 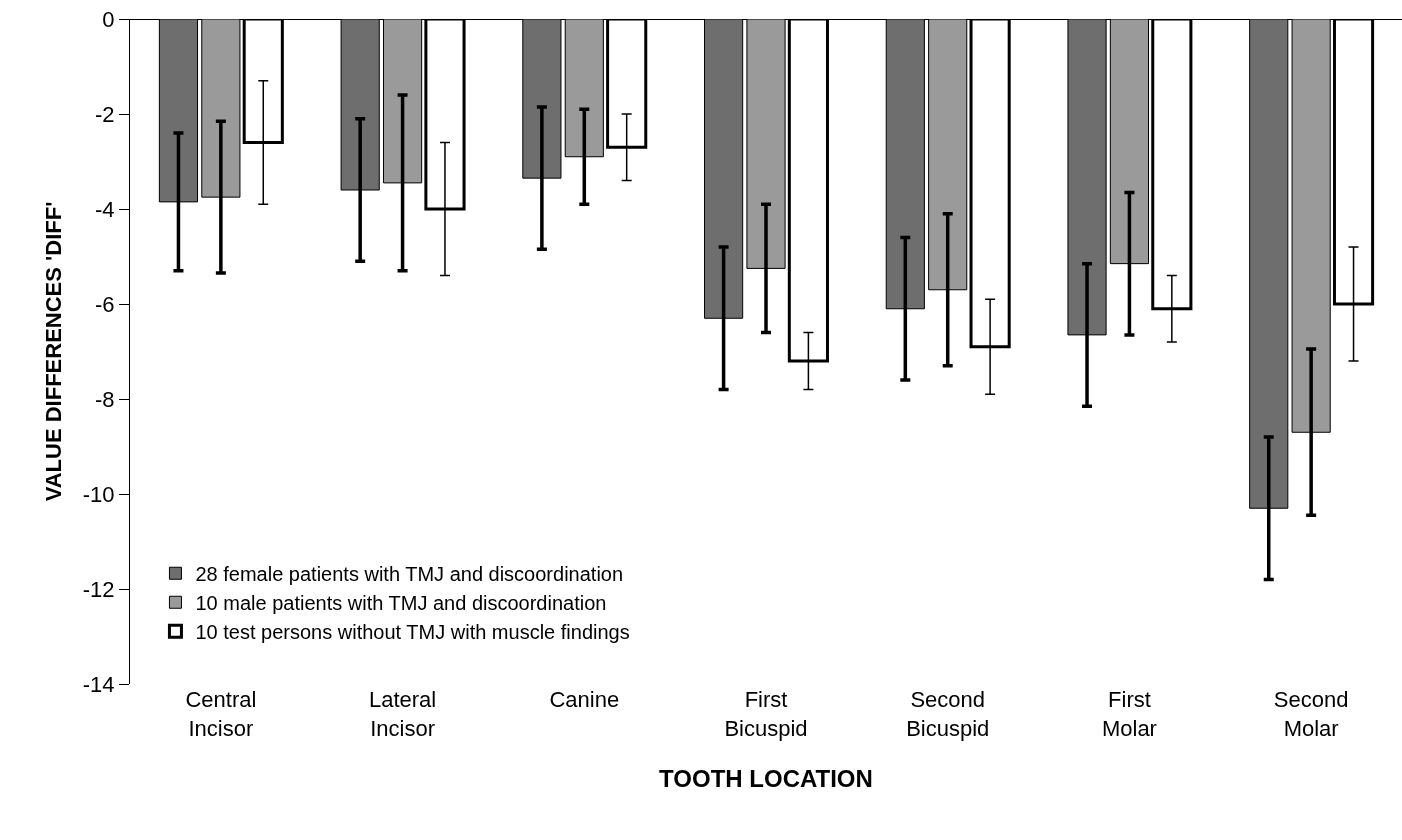 I want to click on y-tick-label: -6, so click(x=105, y=304).